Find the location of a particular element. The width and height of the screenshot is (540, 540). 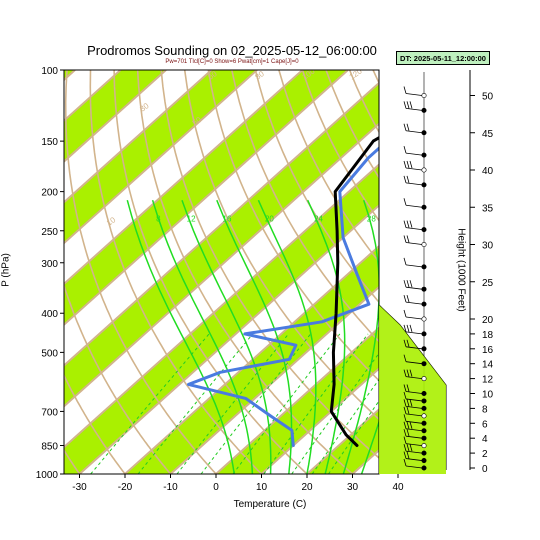

height-tick-label: 0 is located at coordinates (485, 469).